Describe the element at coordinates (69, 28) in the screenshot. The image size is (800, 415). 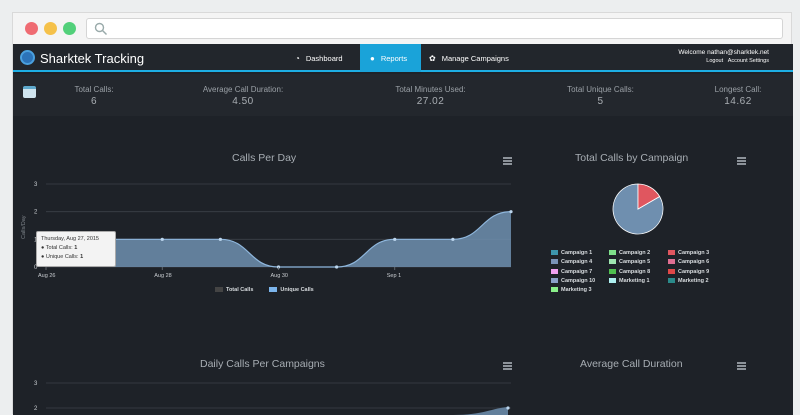
I see `maximize-dot` at that location.